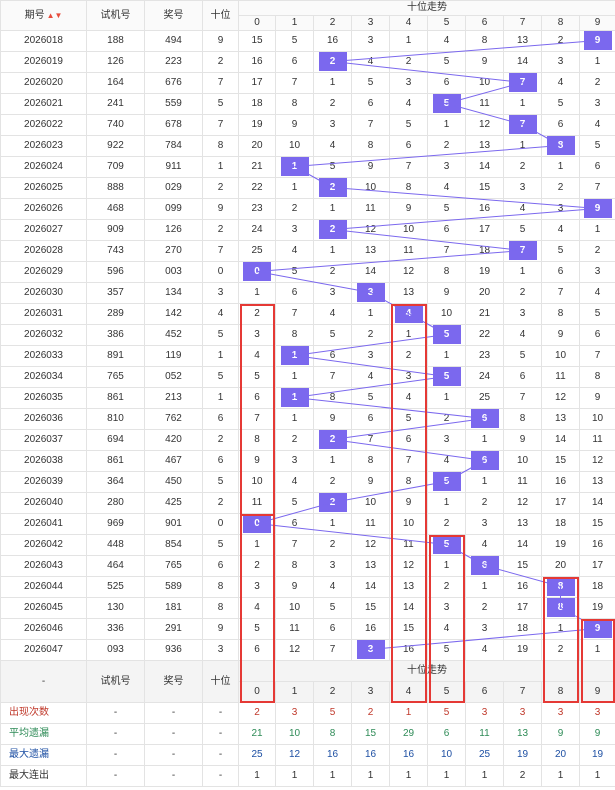 Image resolution: width=615 pixels, height=790 pixels. I want to click on prize-cell: 126, so click(173, 230).